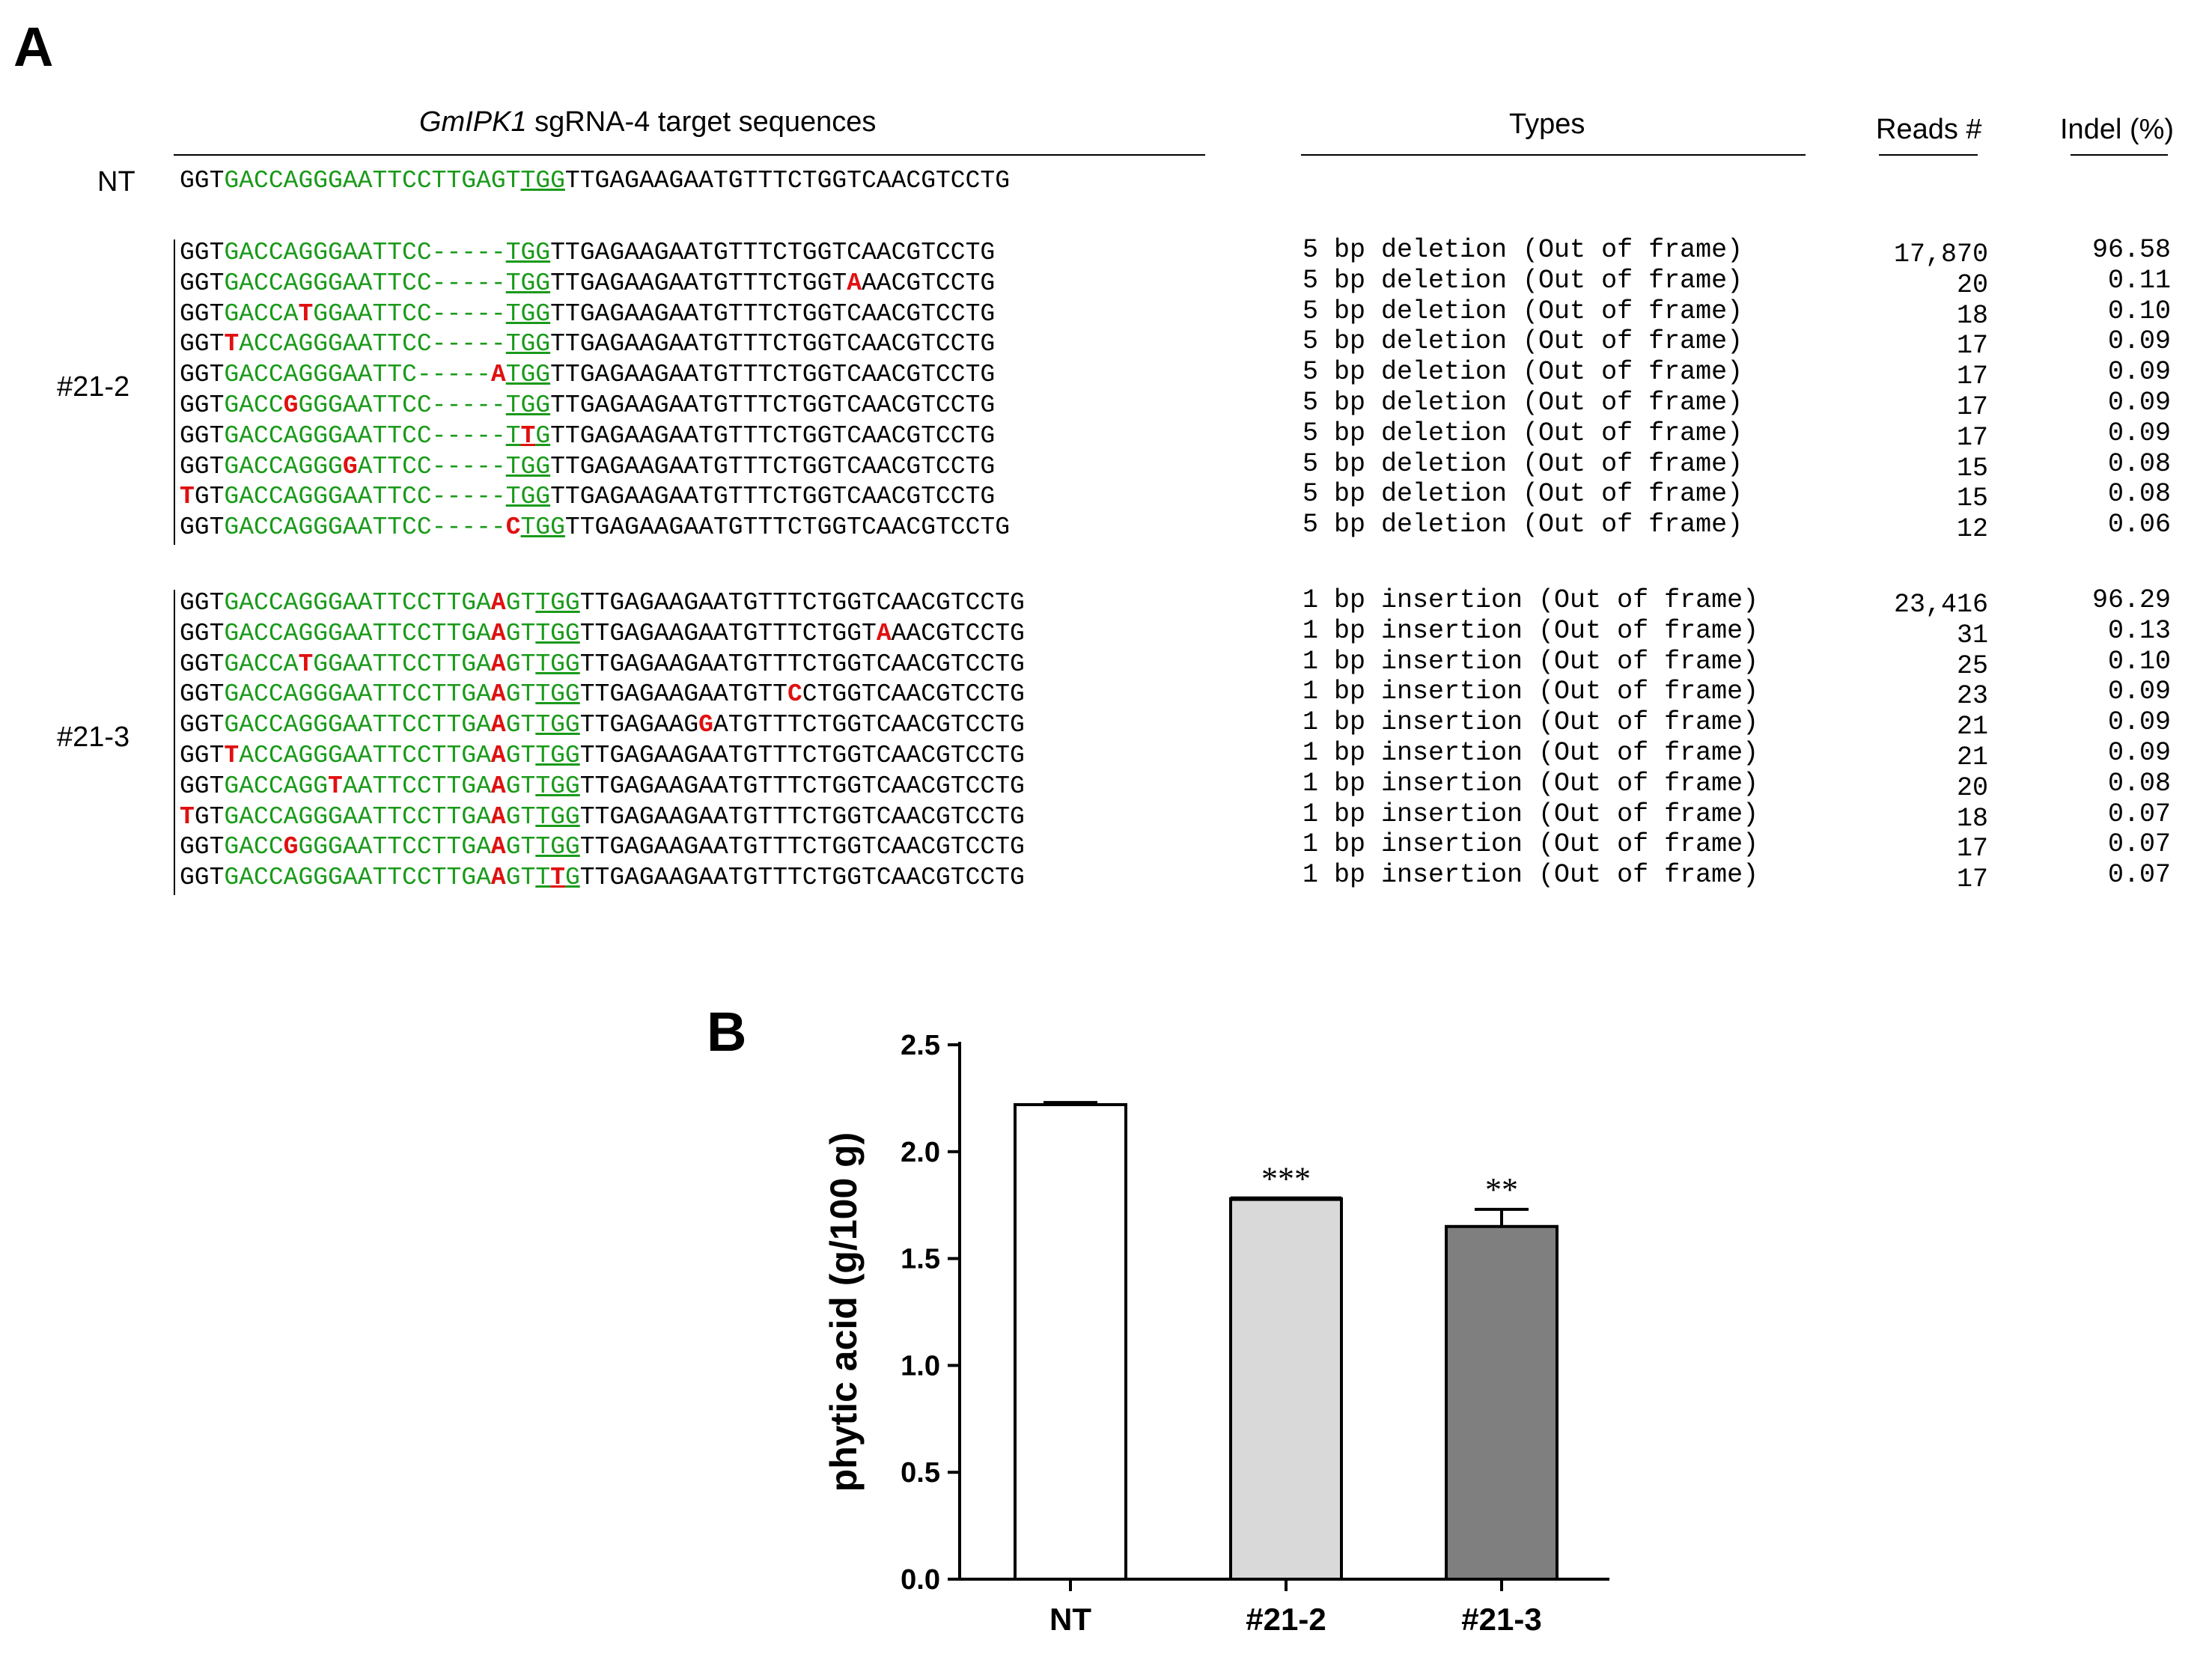 The image size is (2212, 1660). Describe the element at coordinates (402, 664) in the screenshot. I see `sequence-segment: GGAATTCCTTGA` at that location.